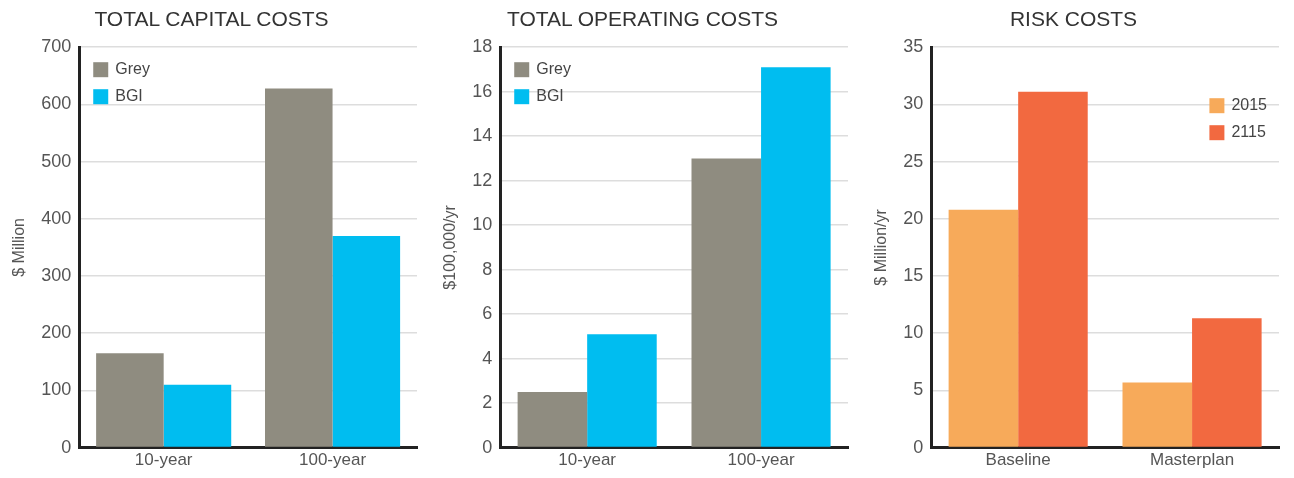 The image size is (1294, 478). I want to click on y-tick-label: 600, so click(56, 103).